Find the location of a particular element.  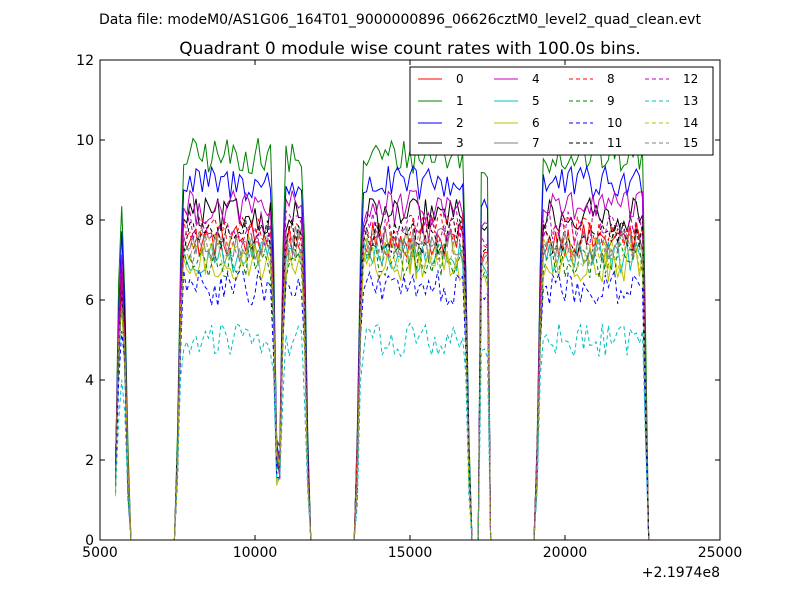

x-tick-label: 20000 is located at coordinates (565, 553).